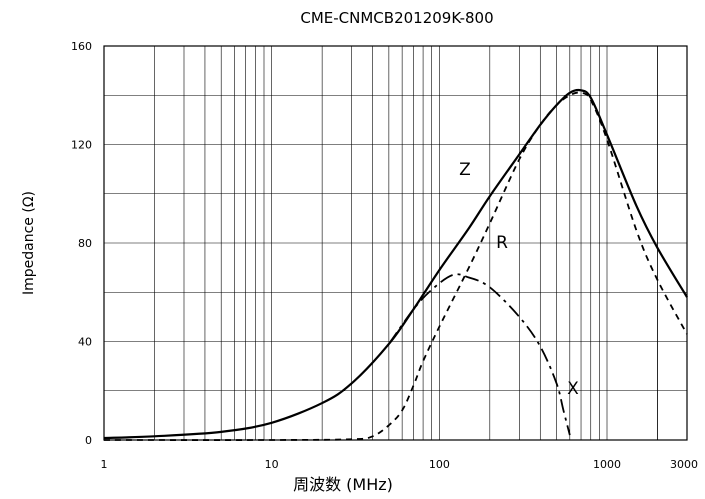 Image resolution: width=705 pixels, height=499 pixels. I want to click on x-tick-label: 1000, so click(607, 464).